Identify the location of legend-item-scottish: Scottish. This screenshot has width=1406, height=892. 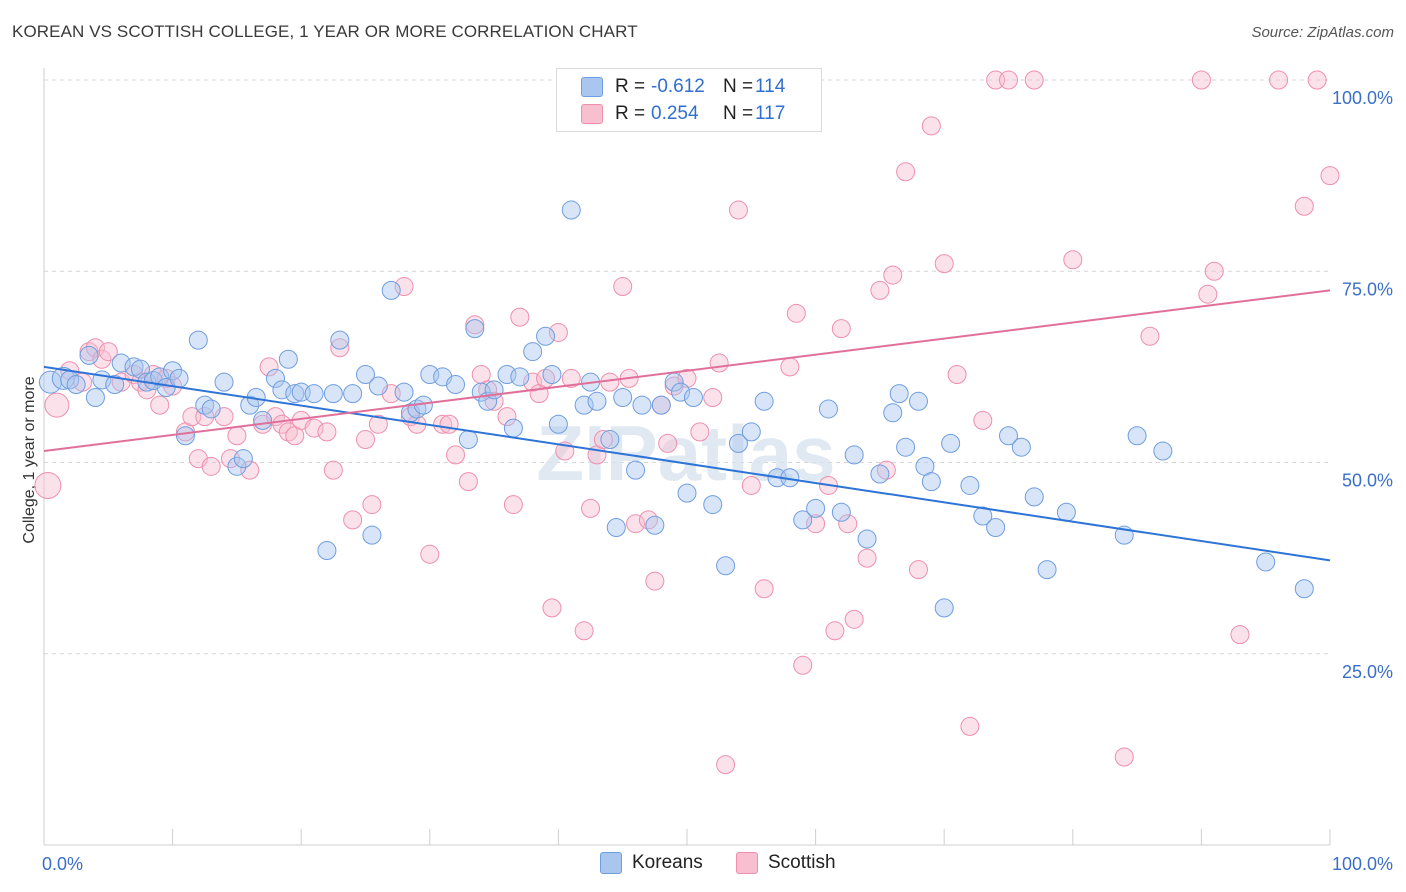
(786, 863).